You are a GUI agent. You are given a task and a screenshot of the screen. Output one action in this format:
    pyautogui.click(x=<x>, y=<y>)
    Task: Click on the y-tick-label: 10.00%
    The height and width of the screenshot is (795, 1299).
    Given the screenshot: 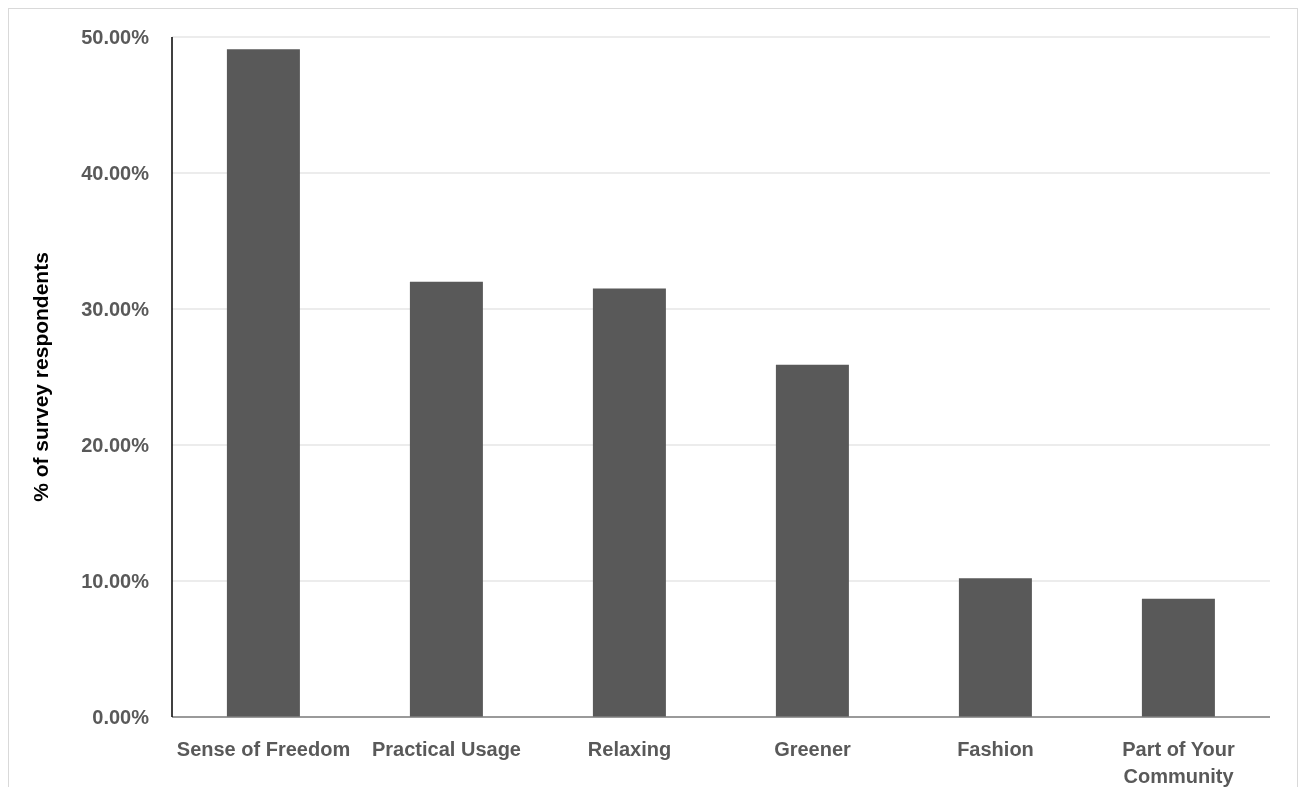 What is the action you would take?
    pyautogui.click(x=115, y=581)
    